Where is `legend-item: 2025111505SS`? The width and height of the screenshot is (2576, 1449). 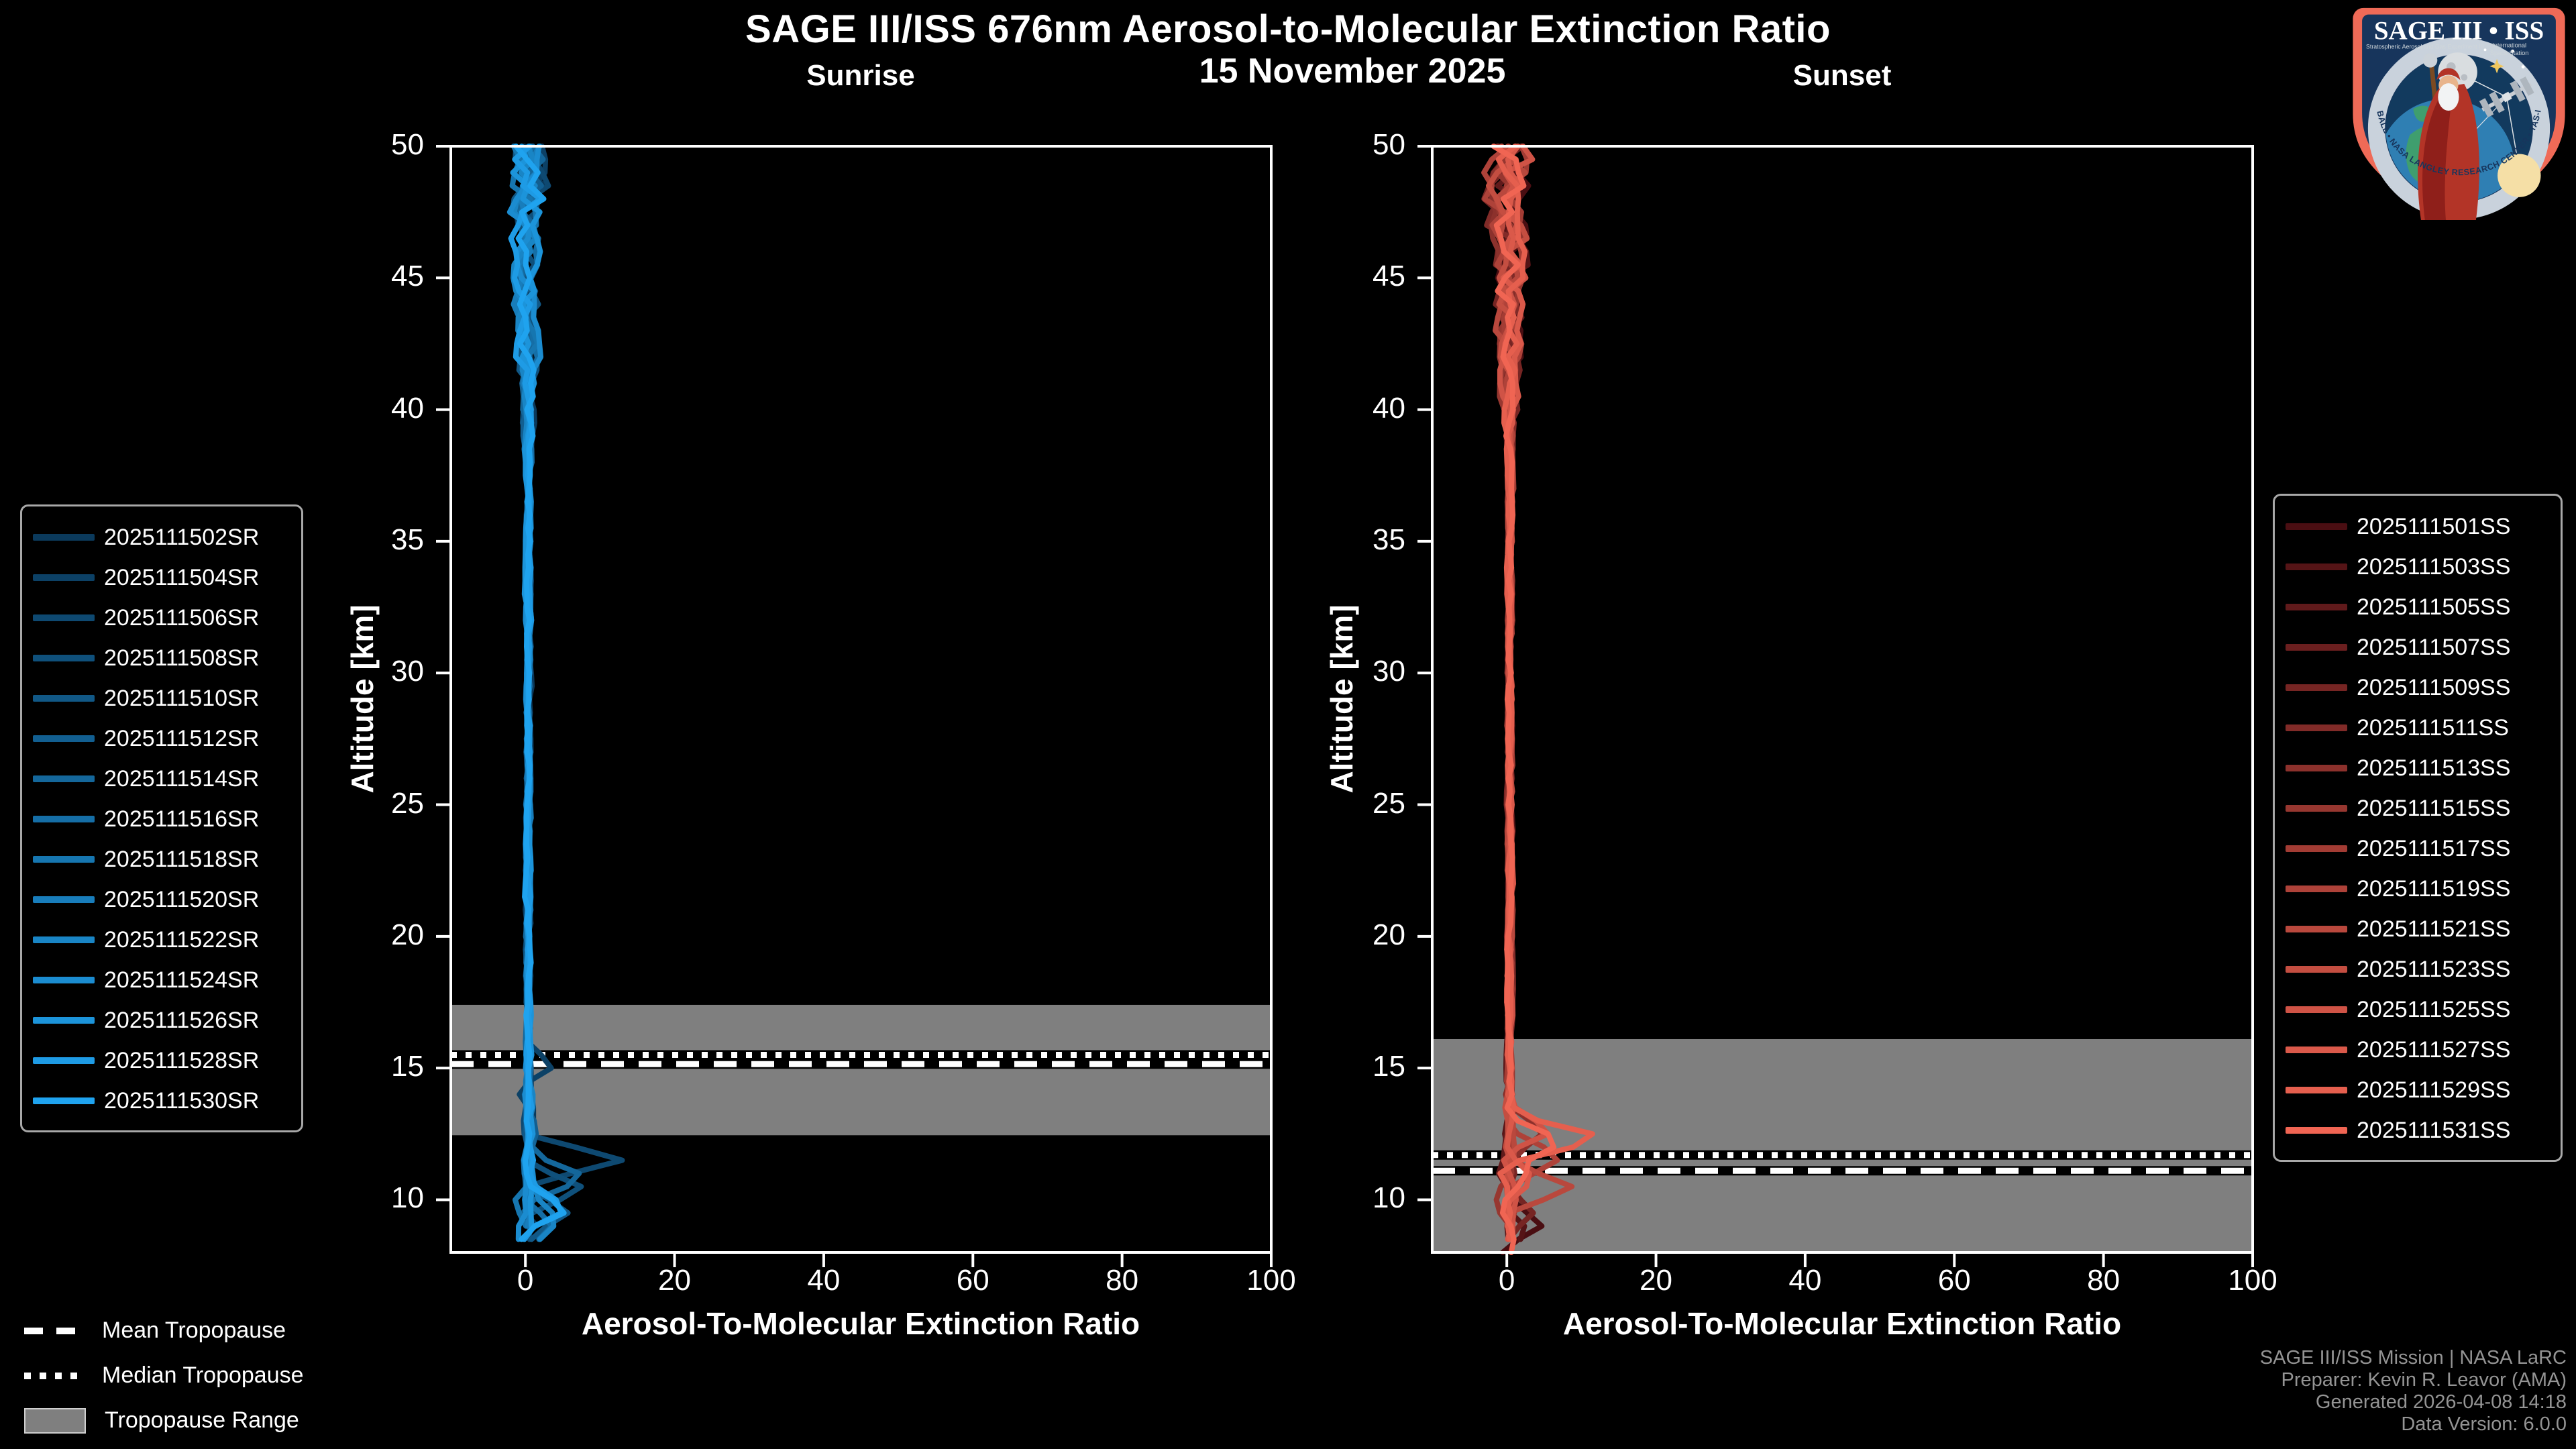
legend-item: 2025111505SS is located at coordinates (2417, 607).